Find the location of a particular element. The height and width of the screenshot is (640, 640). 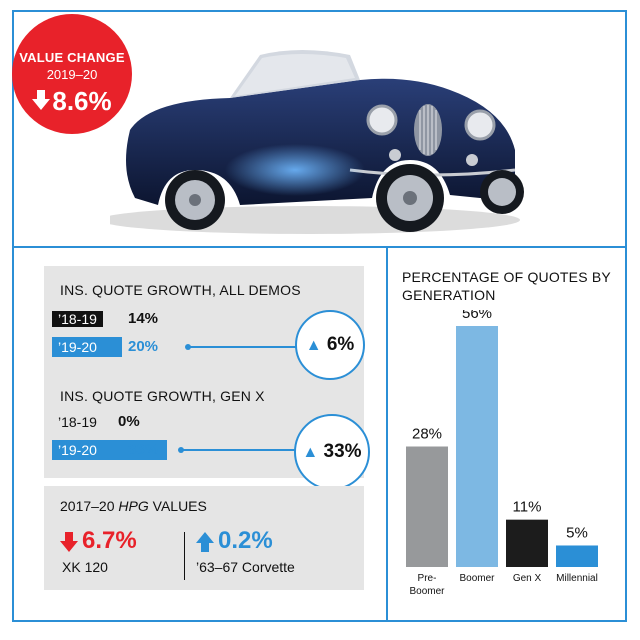

bar-pre-boomer is located at coordinates (427, 506).